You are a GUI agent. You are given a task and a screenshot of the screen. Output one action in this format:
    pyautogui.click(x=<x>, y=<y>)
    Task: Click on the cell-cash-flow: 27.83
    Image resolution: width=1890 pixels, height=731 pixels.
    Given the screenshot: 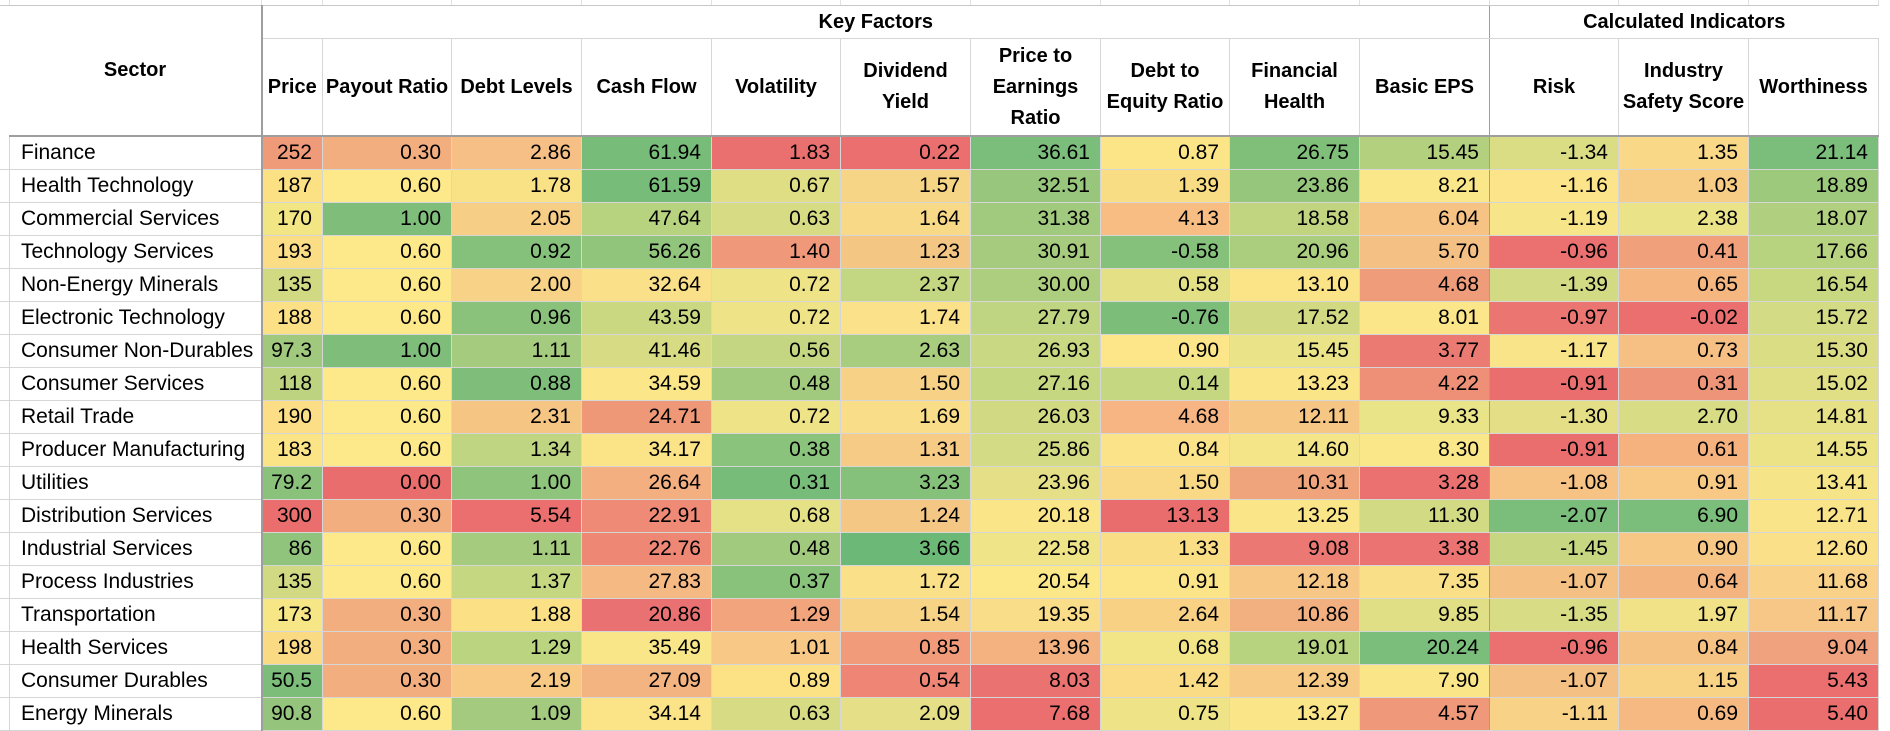 What is the action you would take?
    pyautogui.click(x=646, y=582)
    